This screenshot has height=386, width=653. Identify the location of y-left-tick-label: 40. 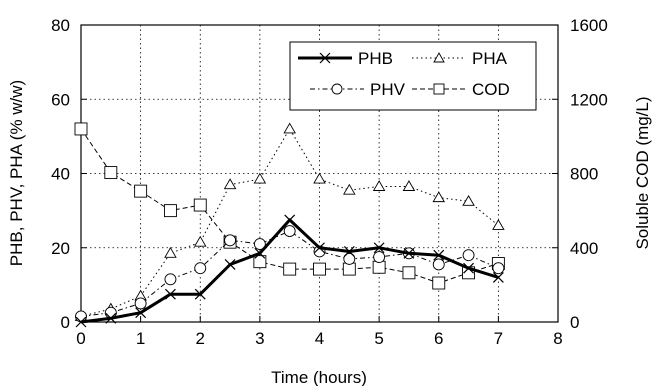
(60, 174).